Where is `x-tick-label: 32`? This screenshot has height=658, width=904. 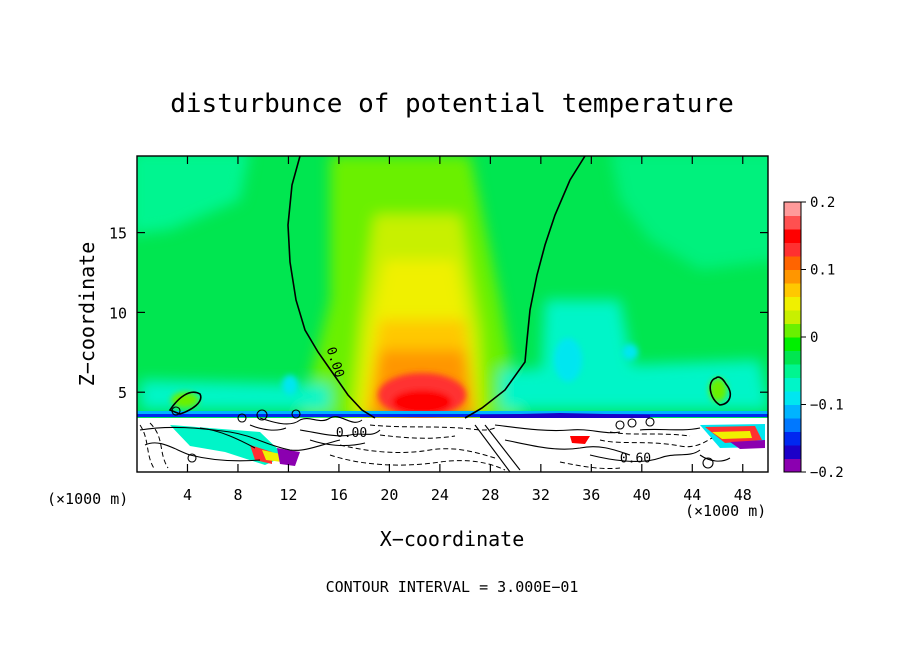
x-tick-label: 32 is located at coordinates (541, 495).